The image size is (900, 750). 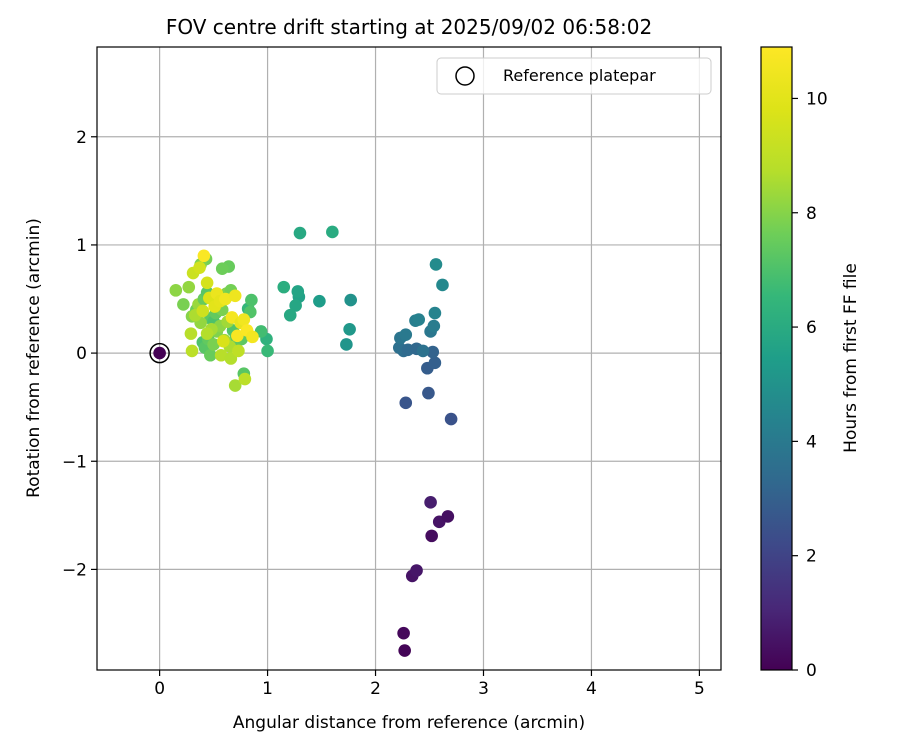 I want to click on colorbar-gradient, so click(x=776, y=358).